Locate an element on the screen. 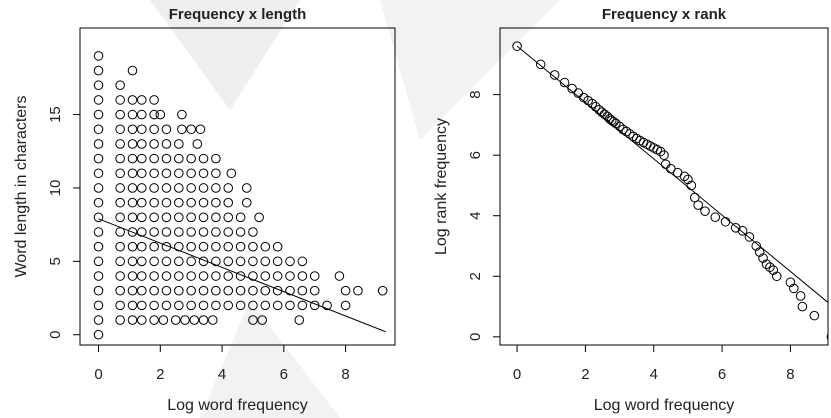 The width and height of the screenshot is (831, 418). y-tick-label: 8 is located at coordinates (475, 94).